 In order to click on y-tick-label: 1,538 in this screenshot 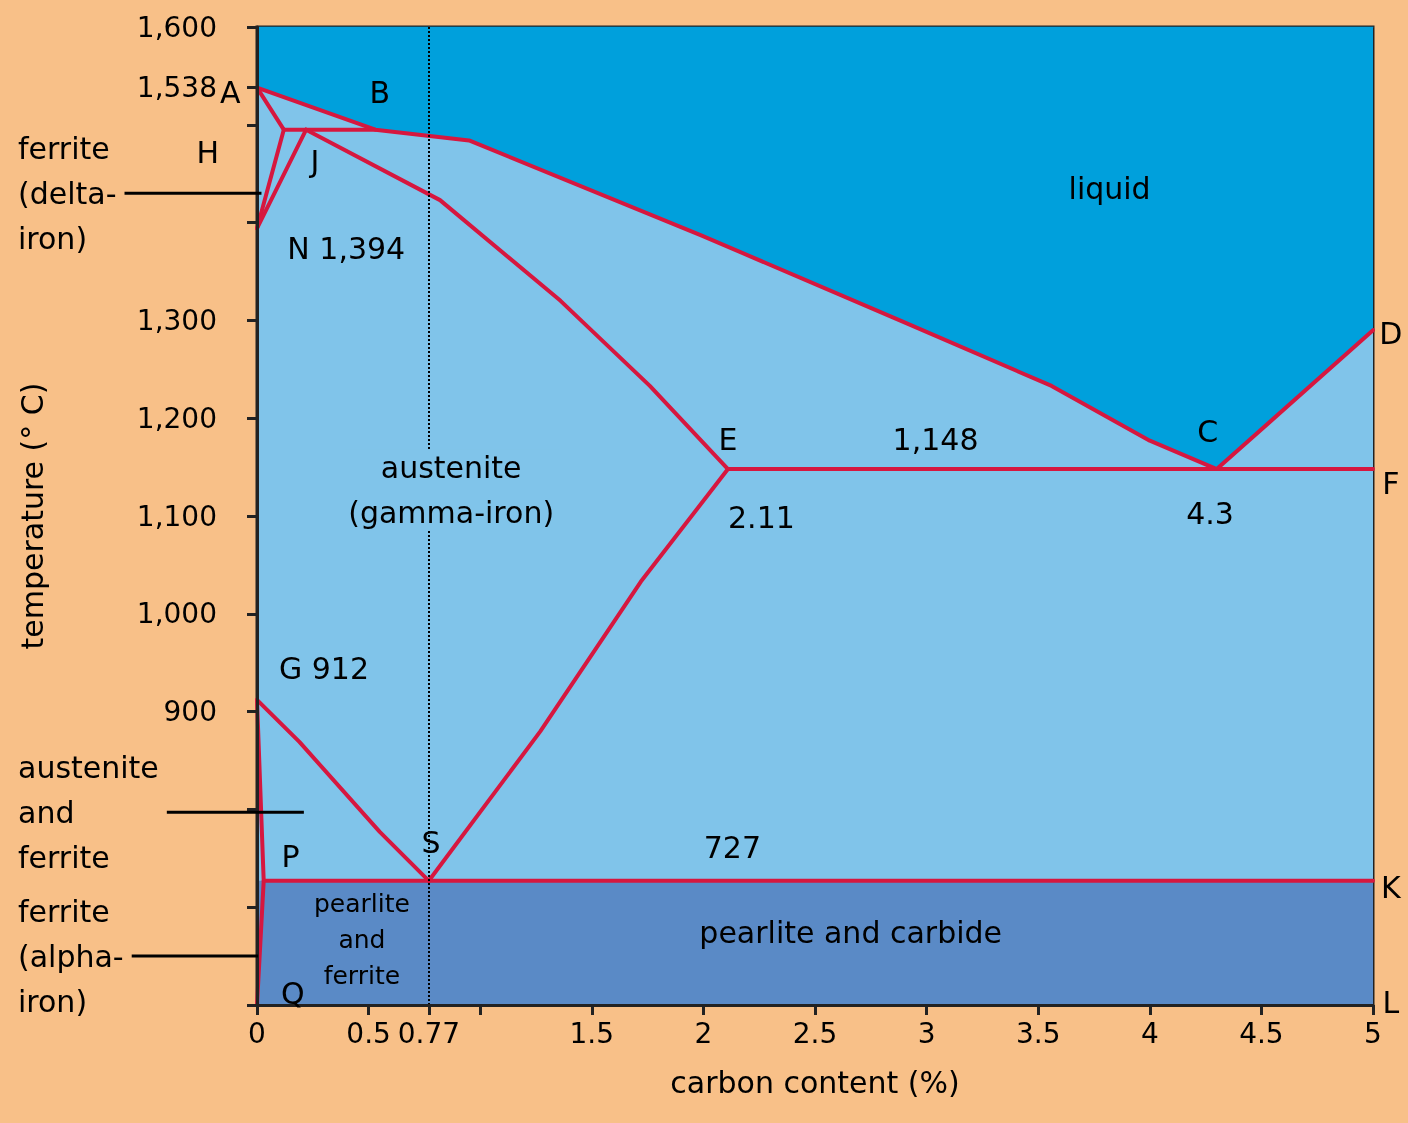, I will do `click(176, 88)`.